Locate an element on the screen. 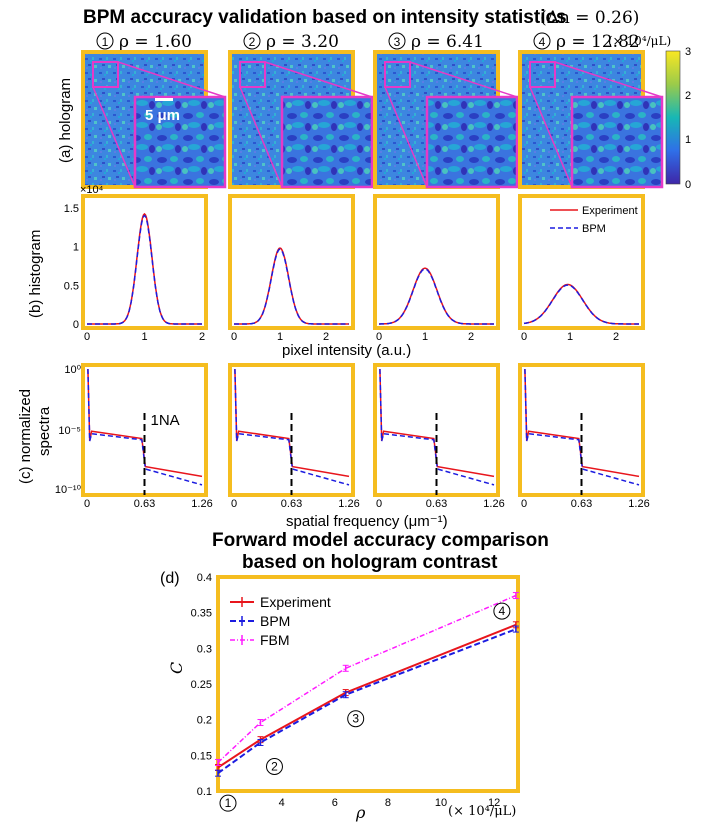  point-label: 3 is located at coordinates (355, 719).